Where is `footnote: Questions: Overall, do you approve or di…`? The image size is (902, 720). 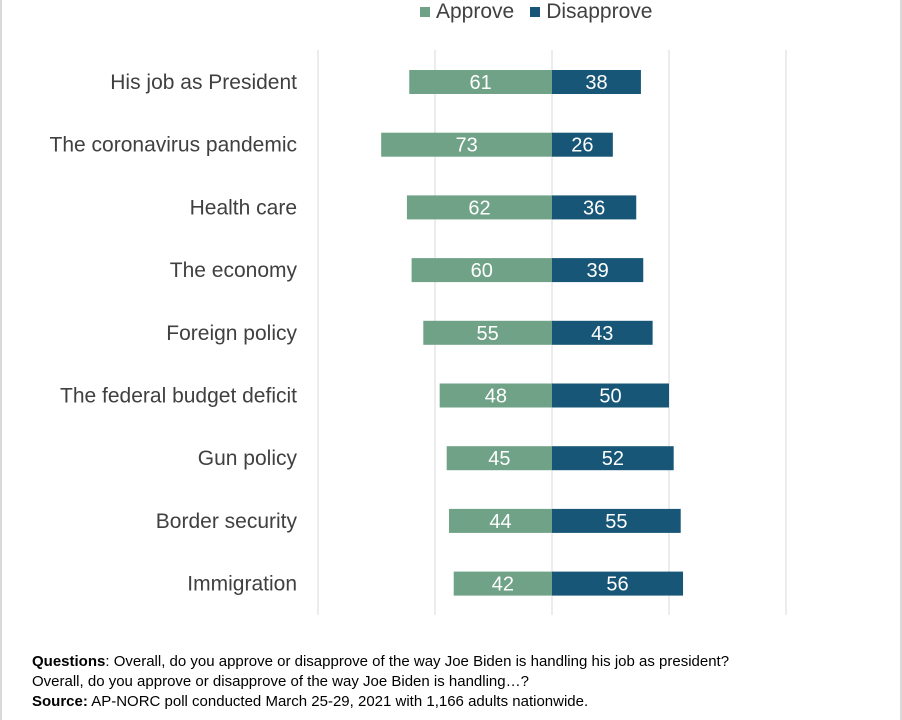
footnote: Questions: Overall, do you approve or di… is located at coordinates (457, 682).